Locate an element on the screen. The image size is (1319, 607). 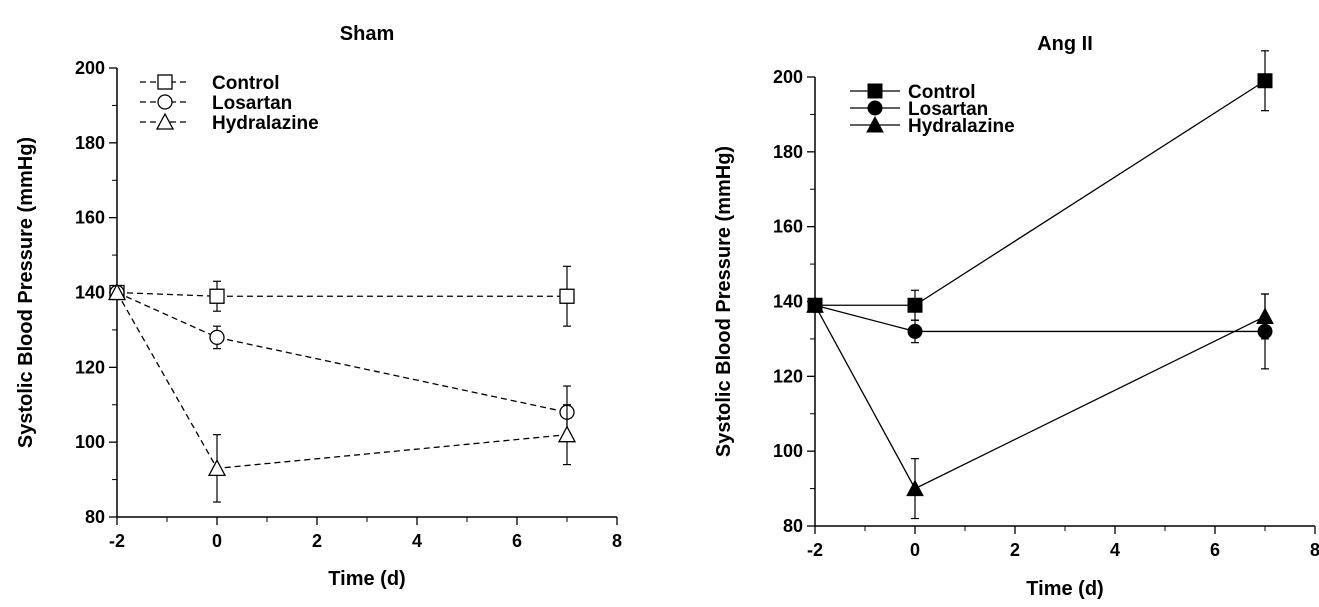
series-losartan is located at coordinates (342, 362).